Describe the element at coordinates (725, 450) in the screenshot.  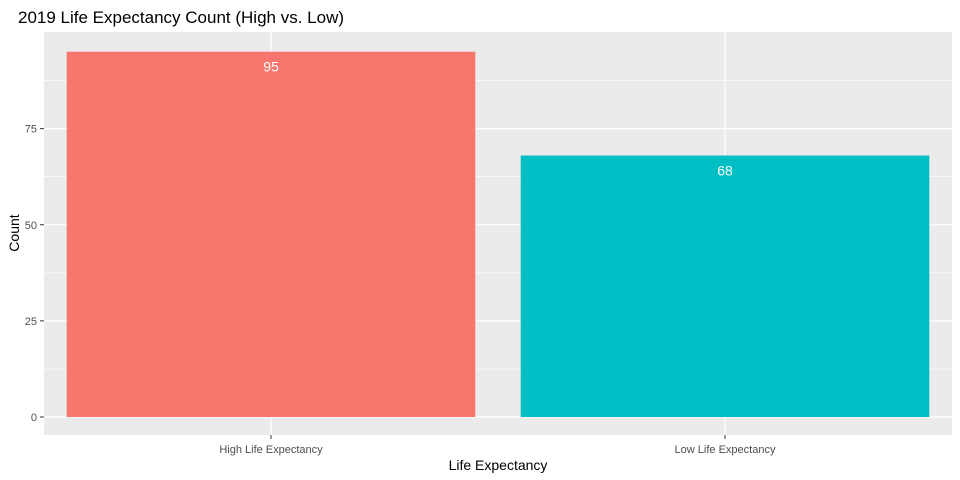
I see `x-tick-label: Low Life Expectancy` at that location.